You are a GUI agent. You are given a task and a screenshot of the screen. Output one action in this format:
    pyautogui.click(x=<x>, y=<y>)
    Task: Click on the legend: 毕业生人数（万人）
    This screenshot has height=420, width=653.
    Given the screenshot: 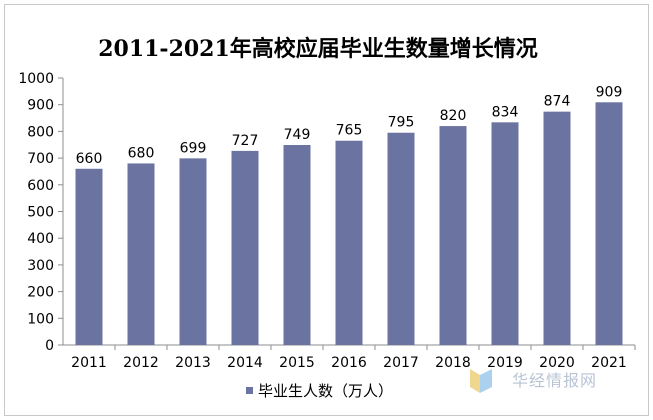 What is the action you would take?
    pyautogui.click(x=319, y=391)
    